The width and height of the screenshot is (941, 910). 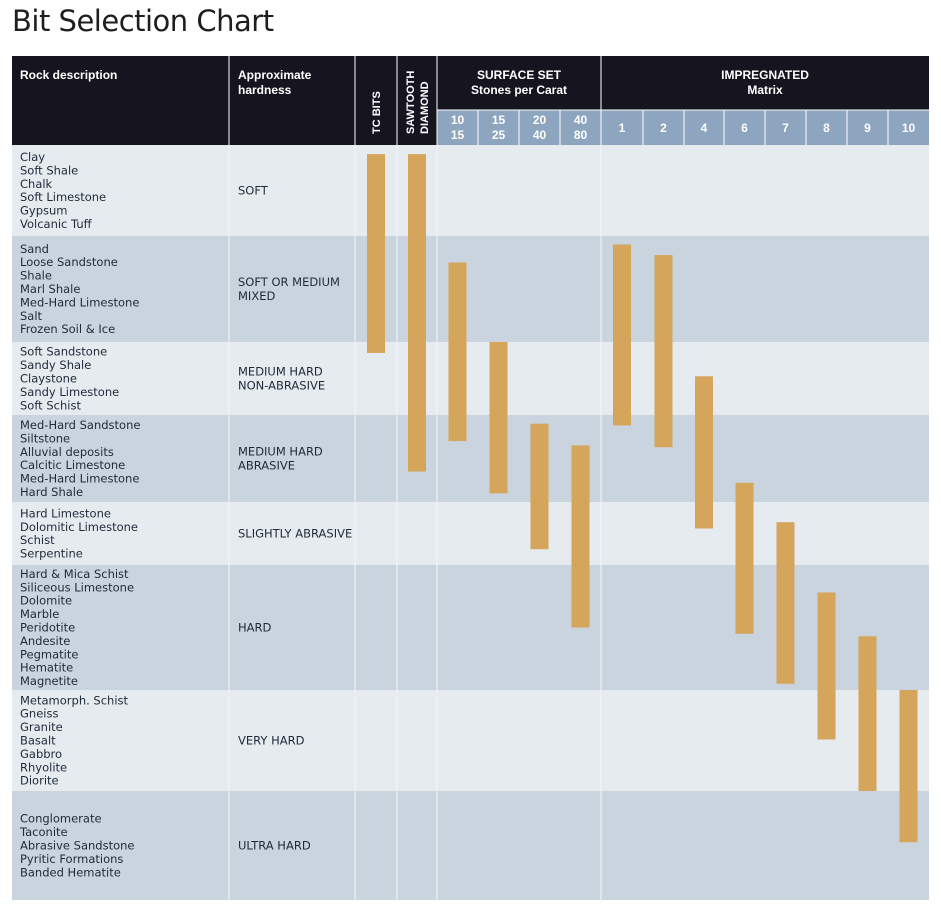 What do you see at coordinates (48, 379) in the screenshot?
I see `rock-name: Claystone` at bounding box center [48, 379].